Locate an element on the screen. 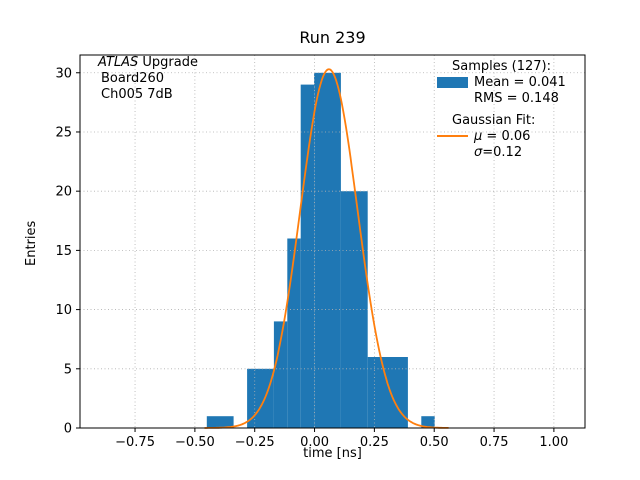 This screenshot has width=640, height=480. legend-mu-label: μ = 0.06 is located at coordinates (502, 136).